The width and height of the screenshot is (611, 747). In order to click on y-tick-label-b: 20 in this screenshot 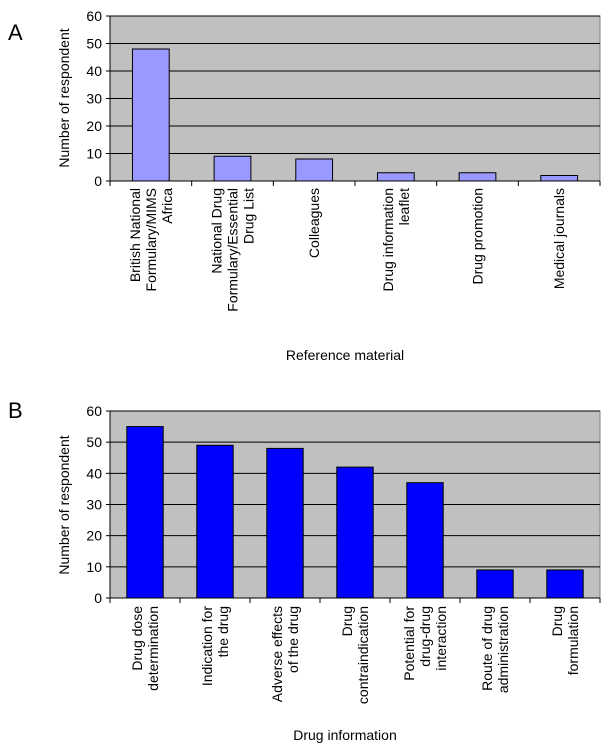, I will do `click(94, 536)`.